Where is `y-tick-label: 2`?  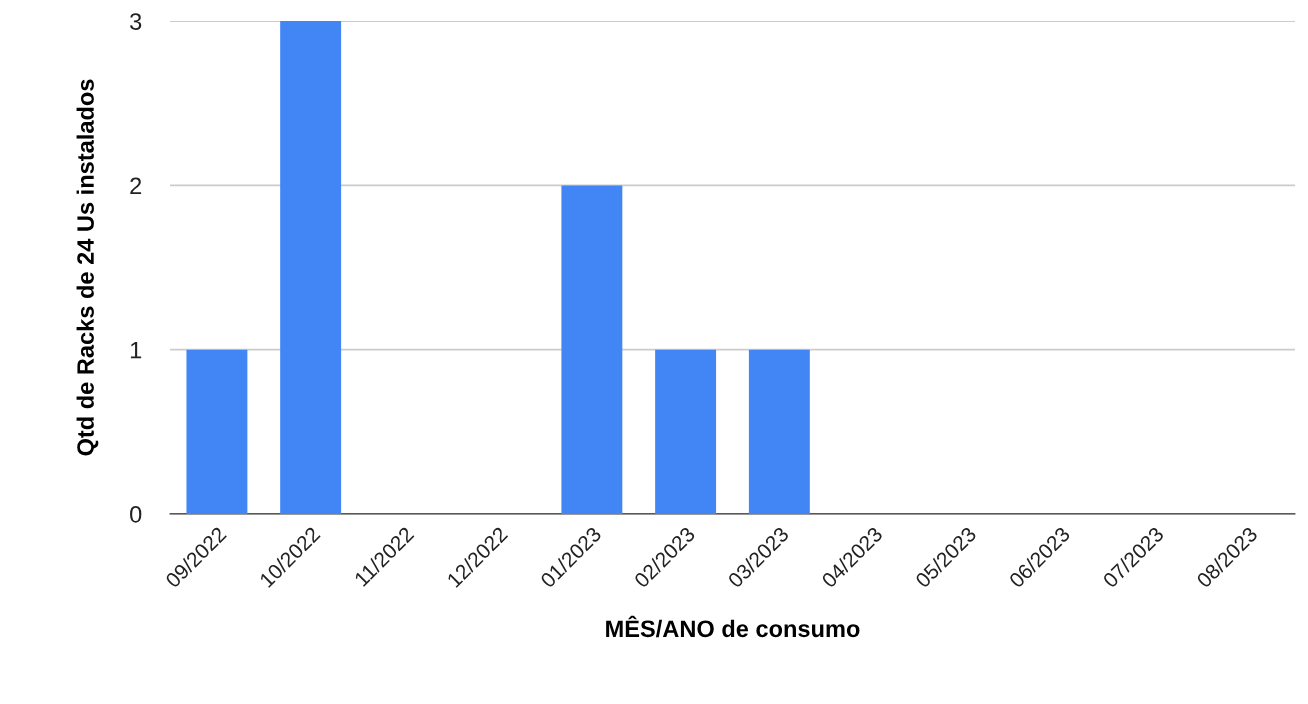 y-tick-label: 2 is located at coordinates (136, 185).